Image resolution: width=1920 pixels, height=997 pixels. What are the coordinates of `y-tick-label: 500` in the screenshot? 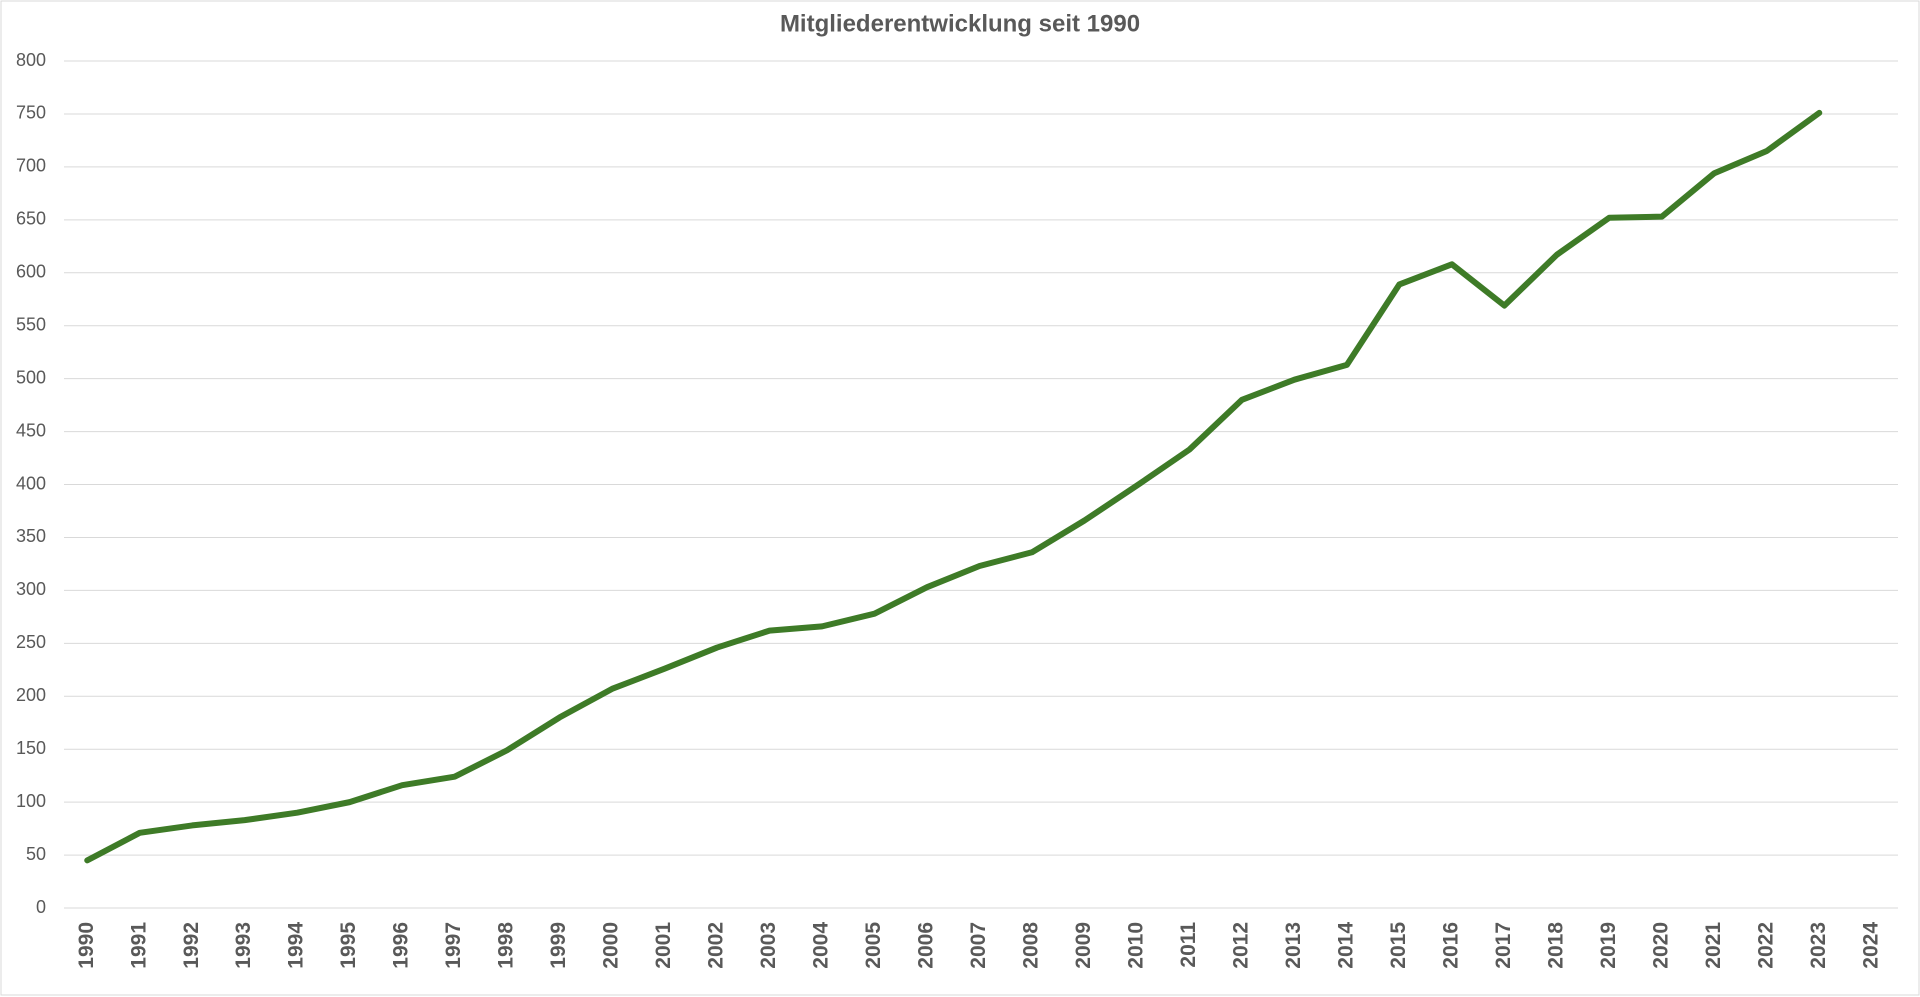 It's located at (31, 377).